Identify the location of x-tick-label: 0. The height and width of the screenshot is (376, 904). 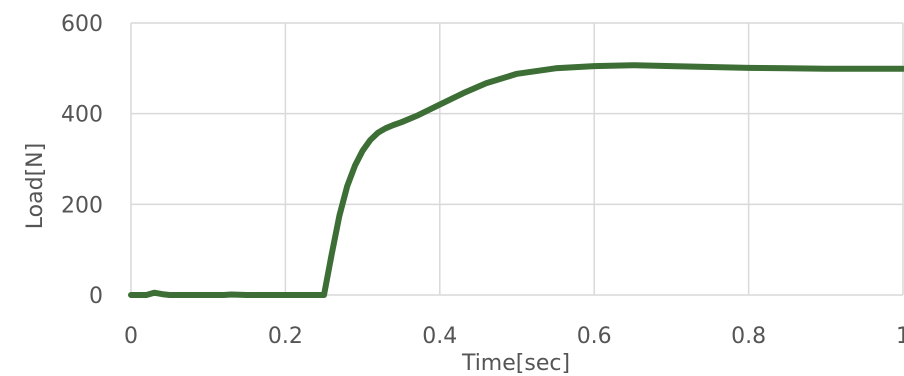
(131, 336).